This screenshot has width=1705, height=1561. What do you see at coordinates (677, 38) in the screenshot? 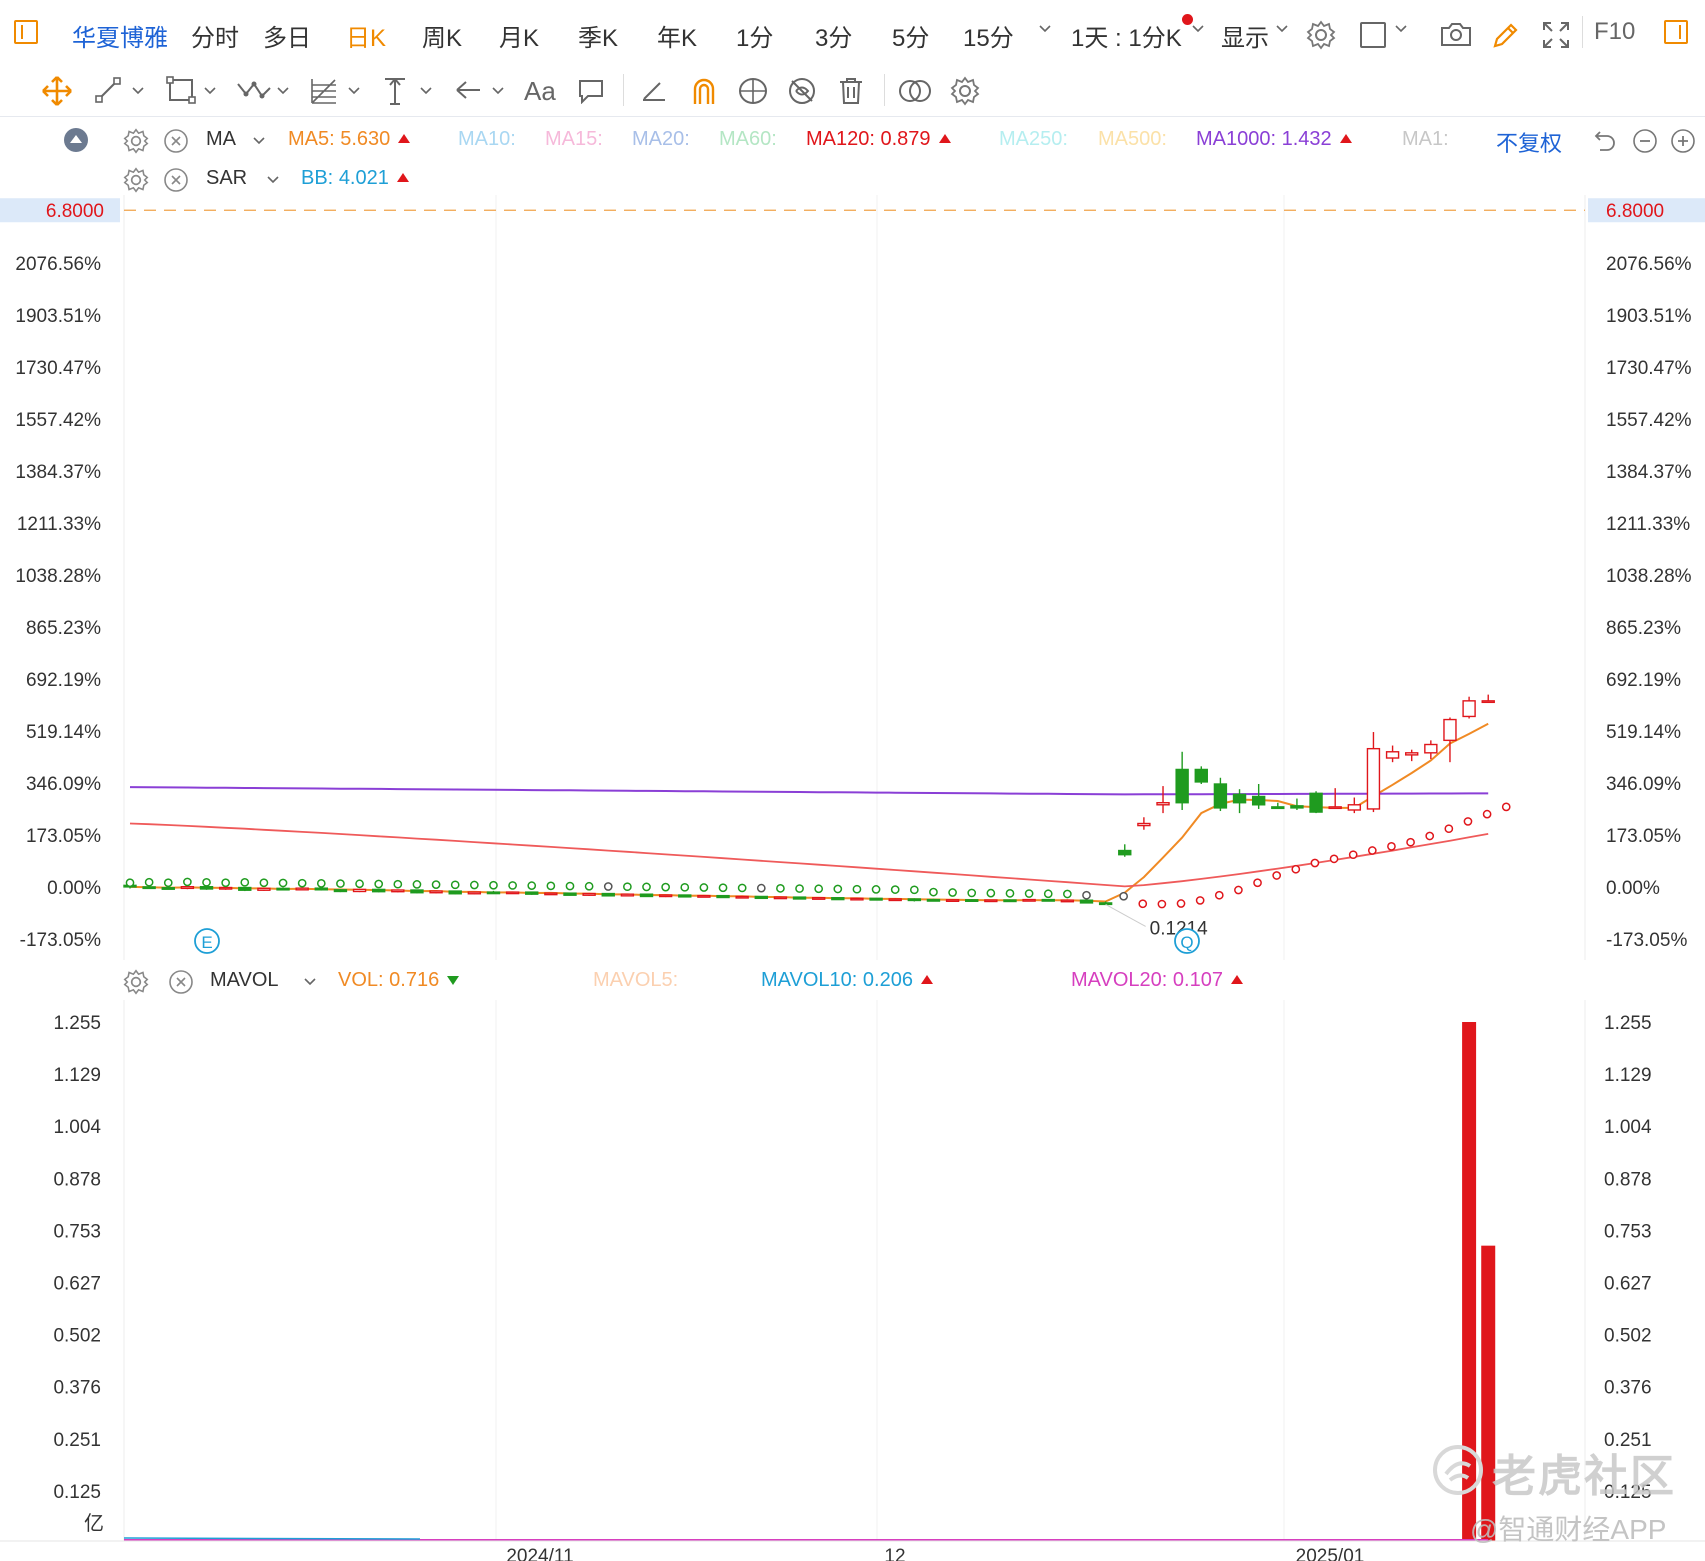
I see `tab-period-yearly: 年K` at bounding box center [677, 38].